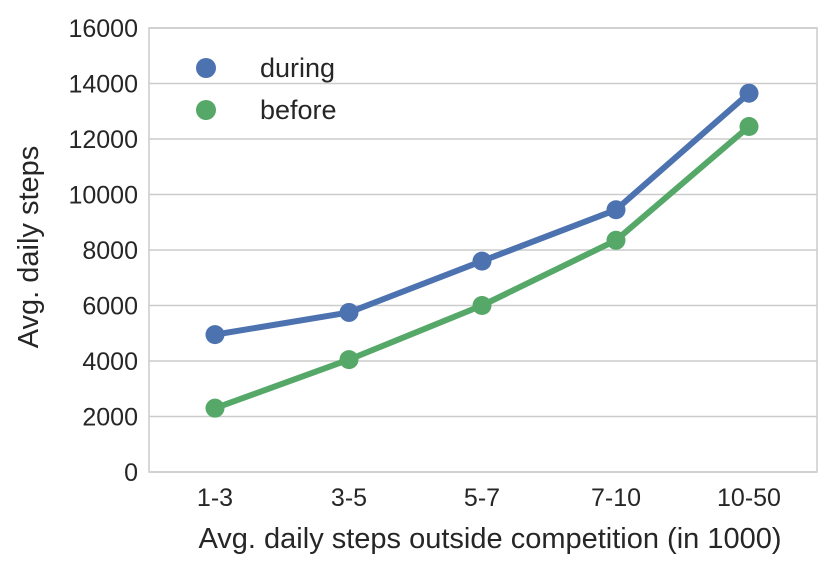 The height and width of the screenshot is (570, 831). What do you see at coordinates (482, 498) in the screenshot?
I see `x-tick-label: 5-7` at bounding box center [482, 498].